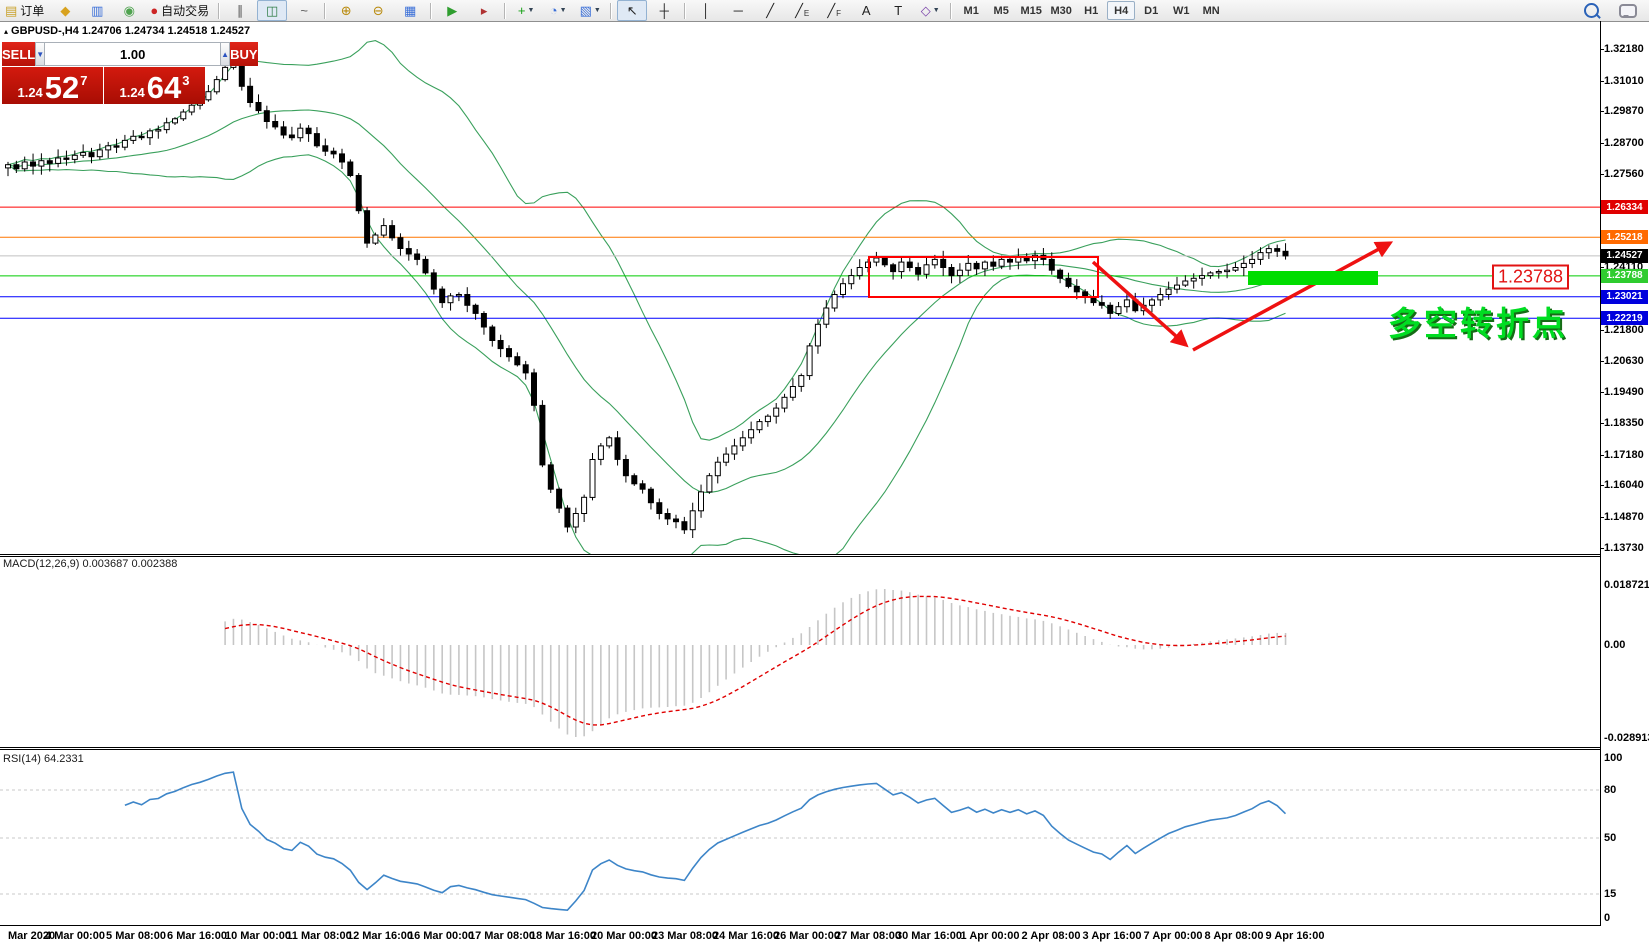 This screenshot has height=947, width=1649. What do you see at coordinates (136, 936) in the screenshot?
I see `time-axis-label: 5 Mar 08:00` at bounding box center [136, 936].